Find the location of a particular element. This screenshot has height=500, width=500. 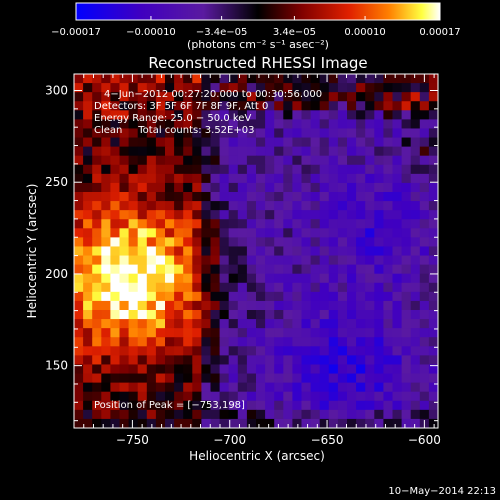

annotation-time-range: 4−Jun−2012 00:27:20.000 to 00:30:56.000 is located at coordinates (213, 94).